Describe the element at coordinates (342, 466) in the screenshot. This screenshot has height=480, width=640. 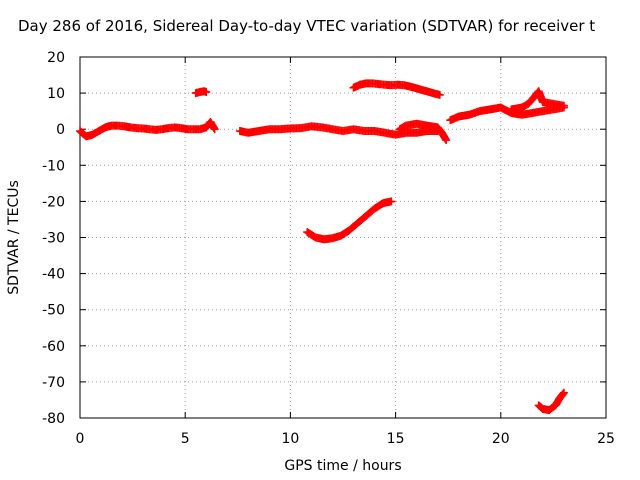
I see `x-axis-label: GPS time / hours` at that location.